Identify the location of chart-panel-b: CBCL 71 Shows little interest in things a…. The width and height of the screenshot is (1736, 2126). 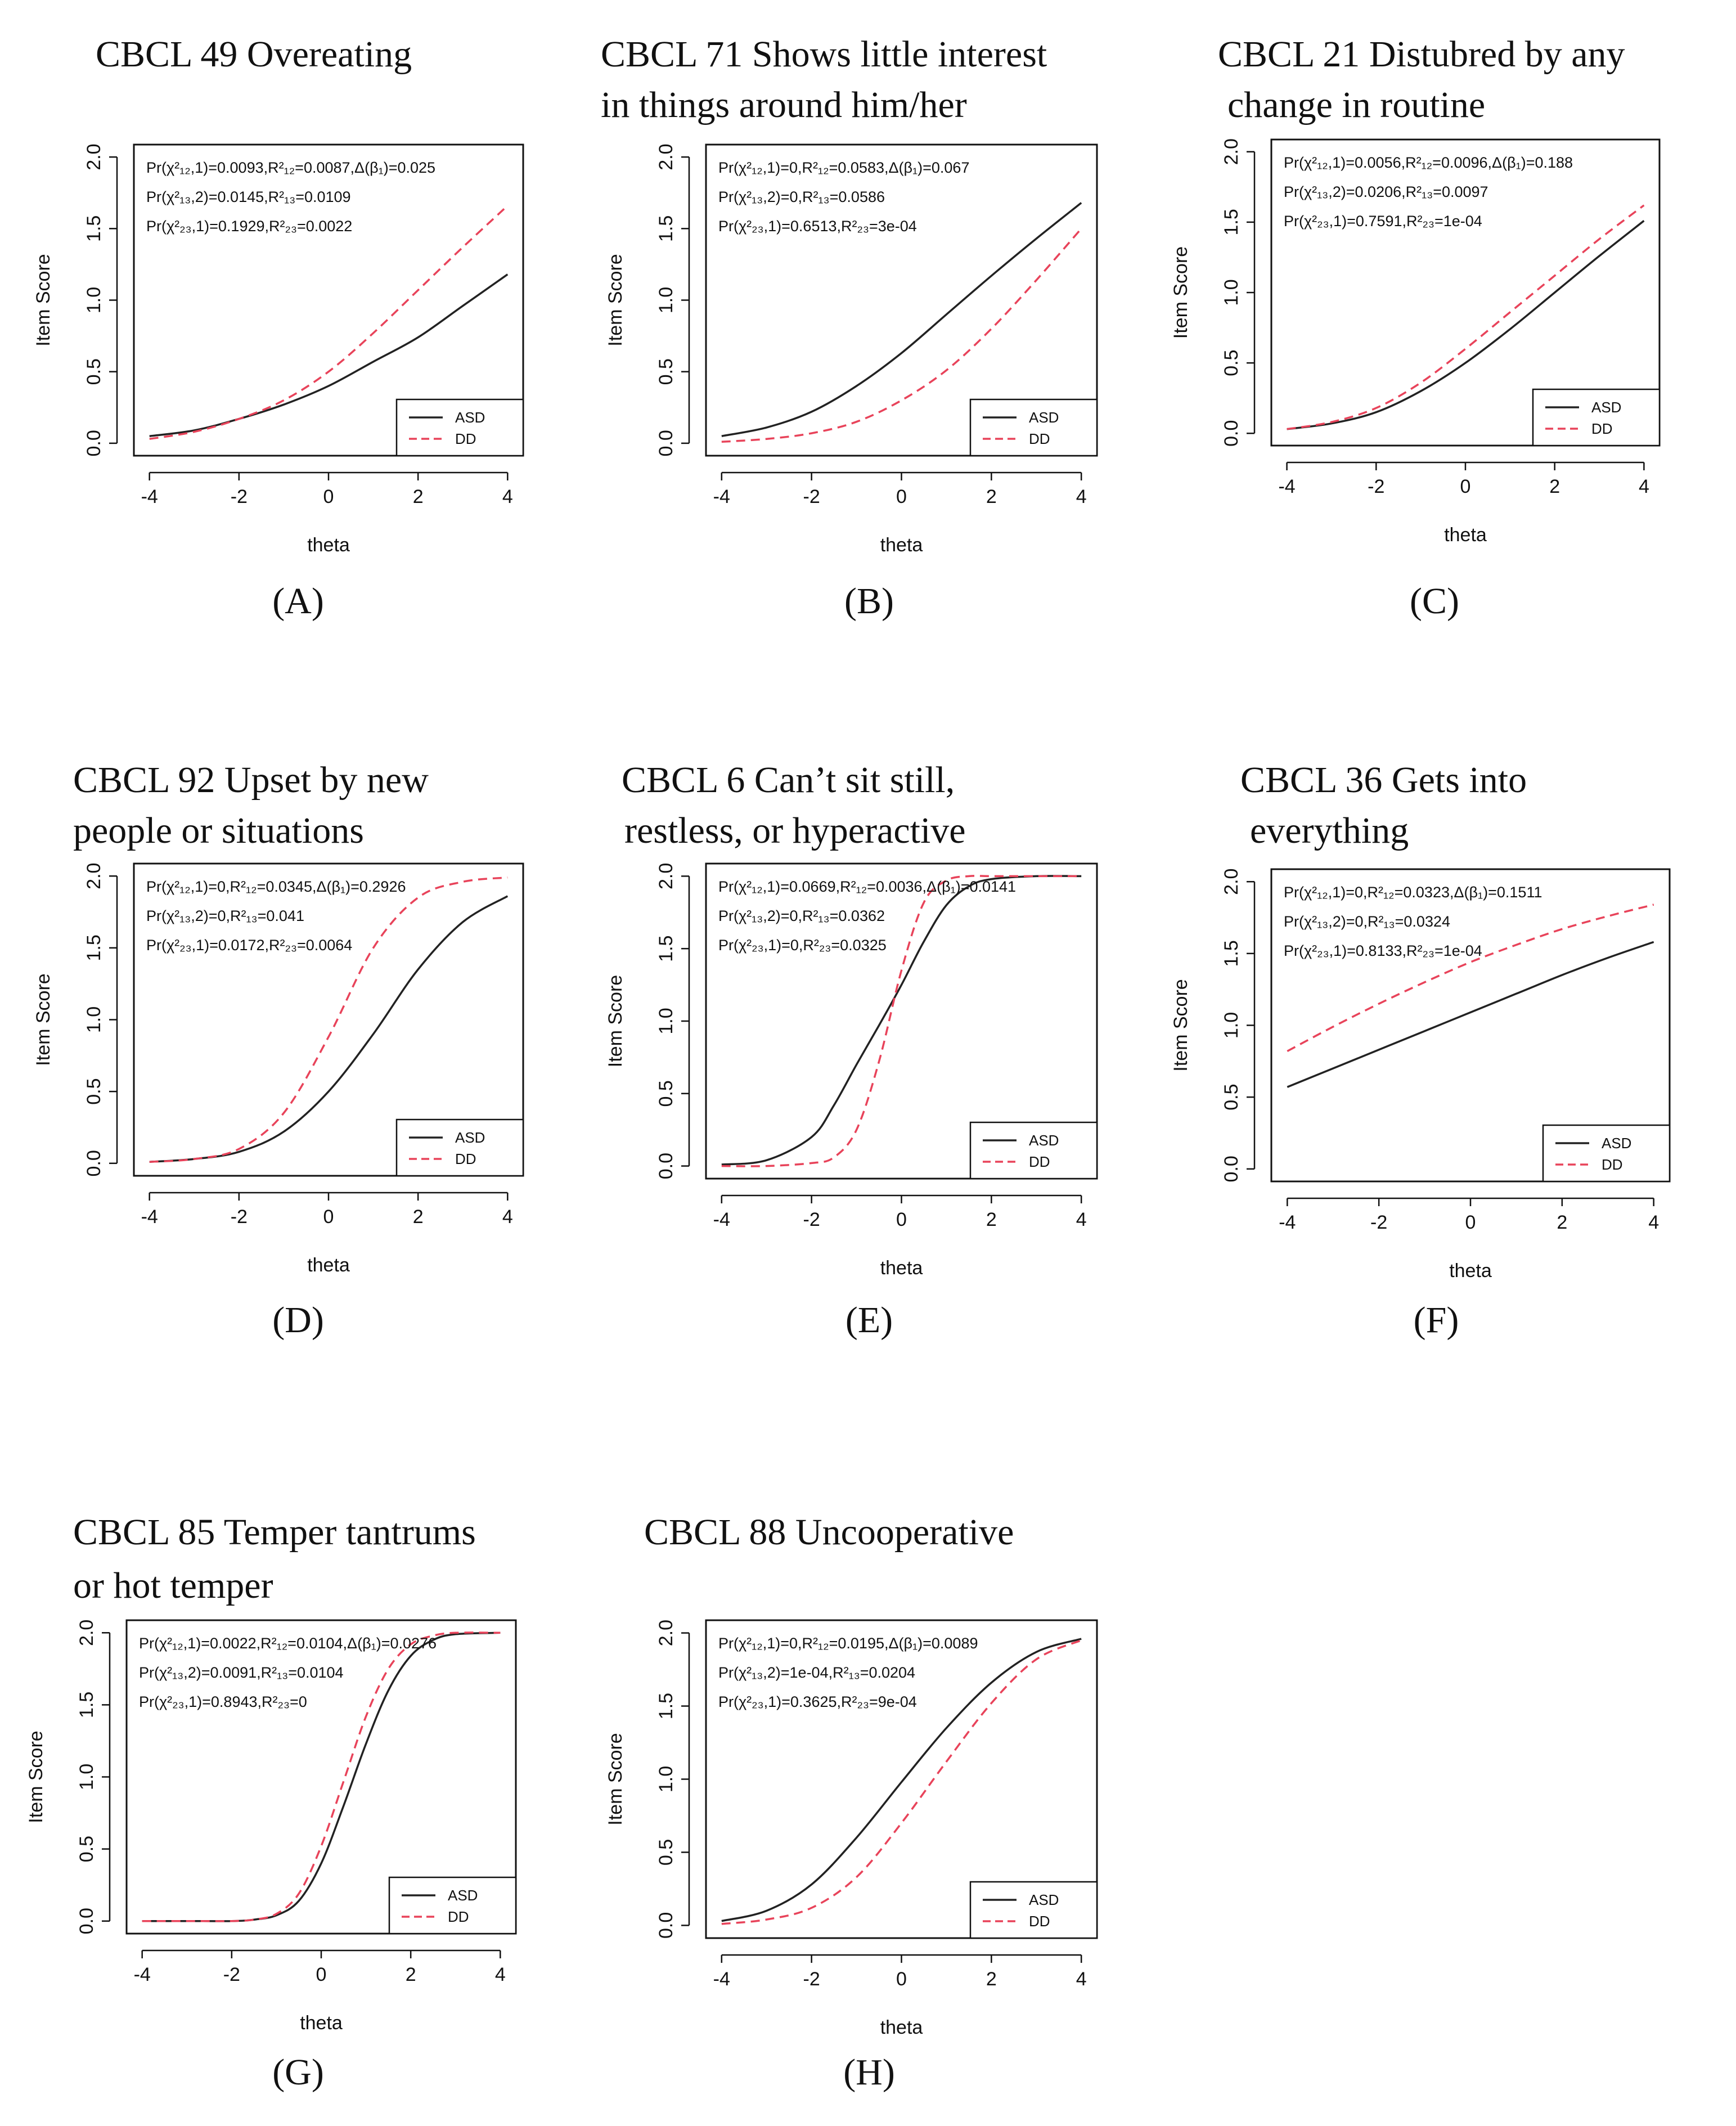
(850, 328).